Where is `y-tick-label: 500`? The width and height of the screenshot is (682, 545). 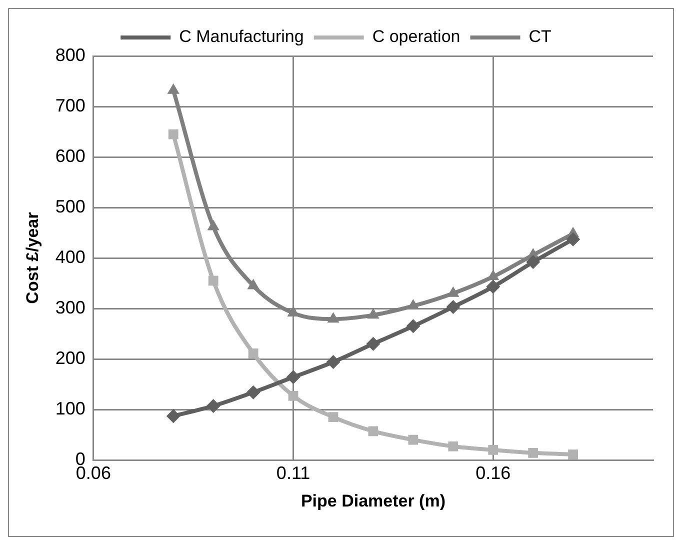
y-tick-label: 500 is located at coordinates (70, 206).